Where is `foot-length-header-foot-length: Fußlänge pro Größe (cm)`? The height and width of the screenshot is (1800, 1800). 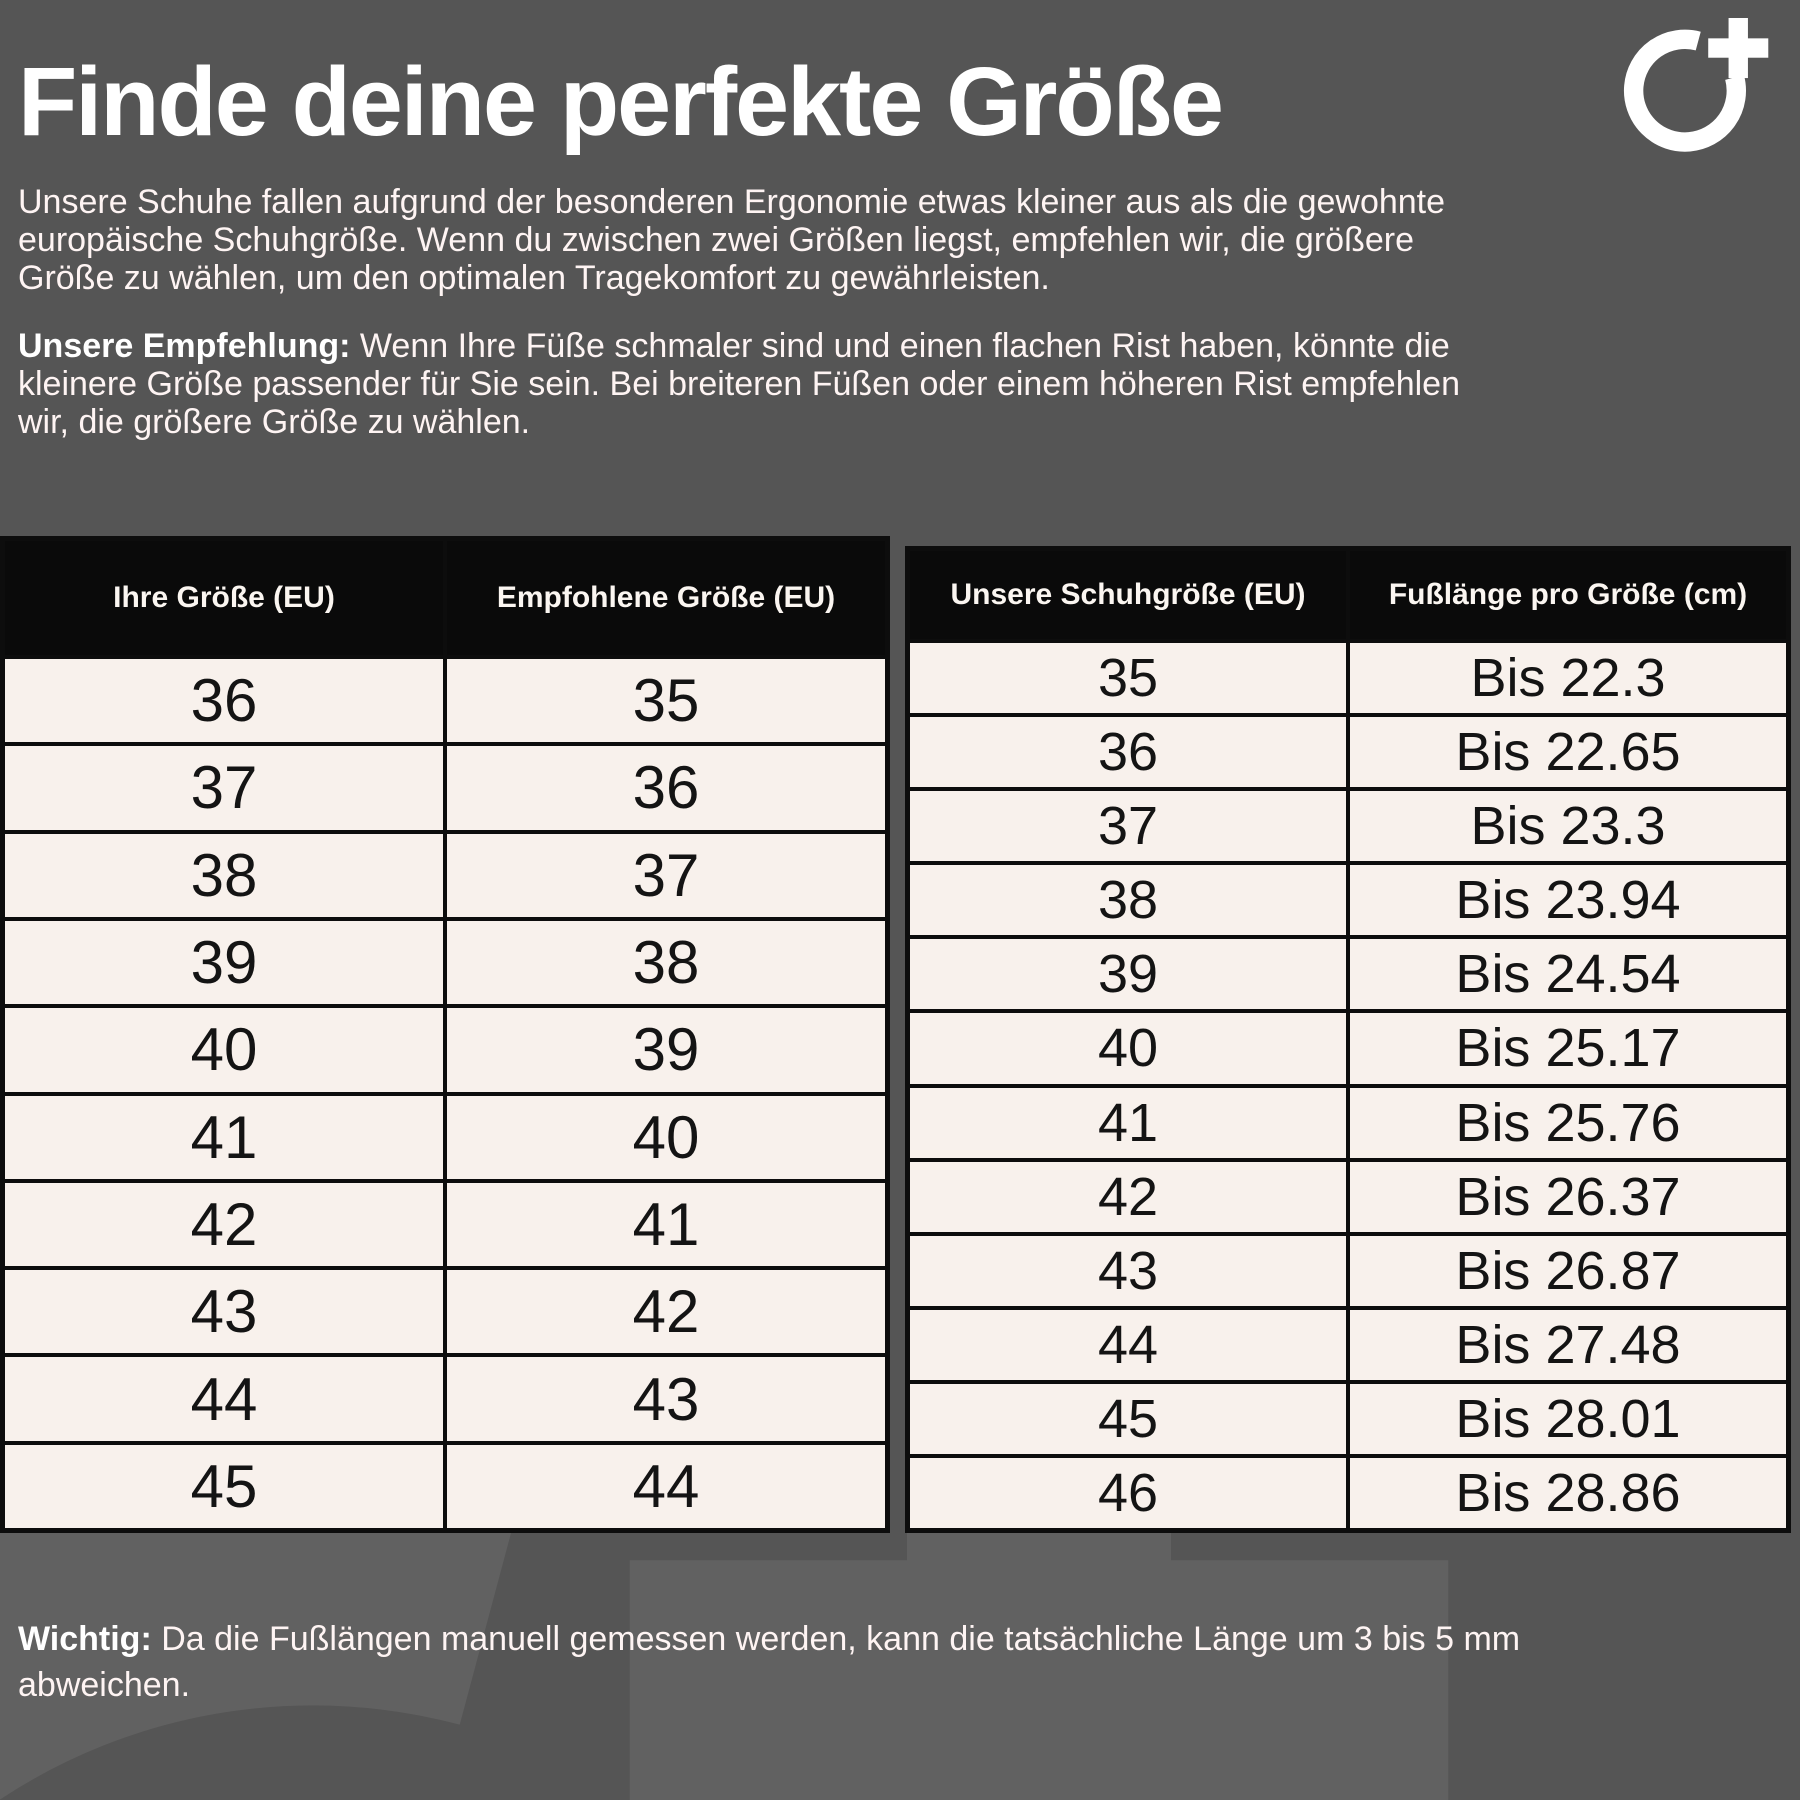 foot-length-header-foot-length: Fußlänge pro Größe (cm) is located at coordinates (1568, 595).